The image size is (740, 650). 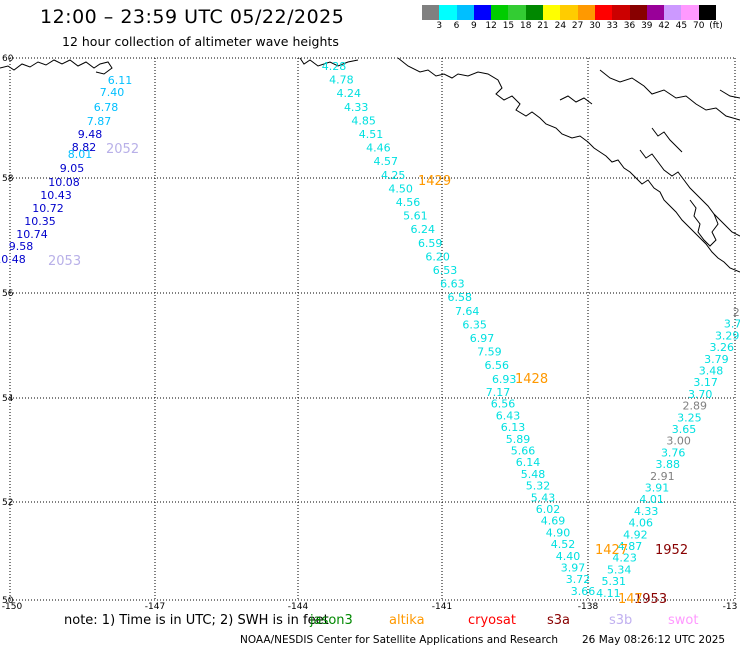 I want to click on wave-height-value: 10.43, so click(x=56, y=195).